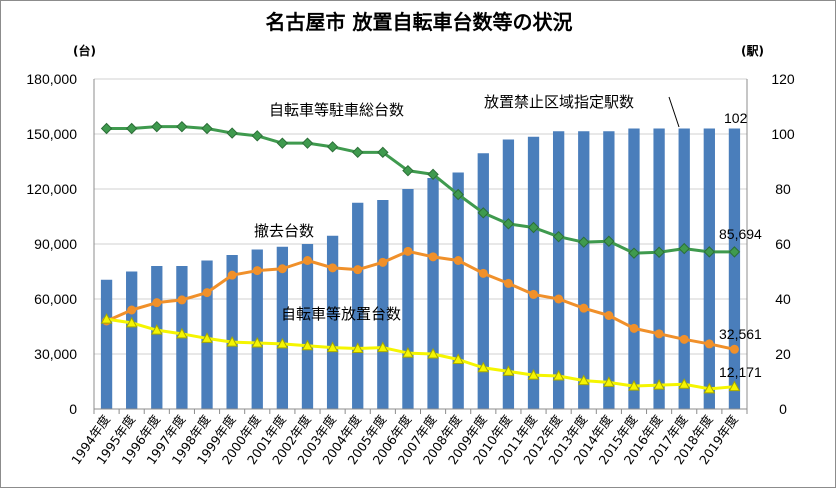 This screenshot has width=836, height=489. I want to click on left-tick-label: 180,000, so click(51, 79).